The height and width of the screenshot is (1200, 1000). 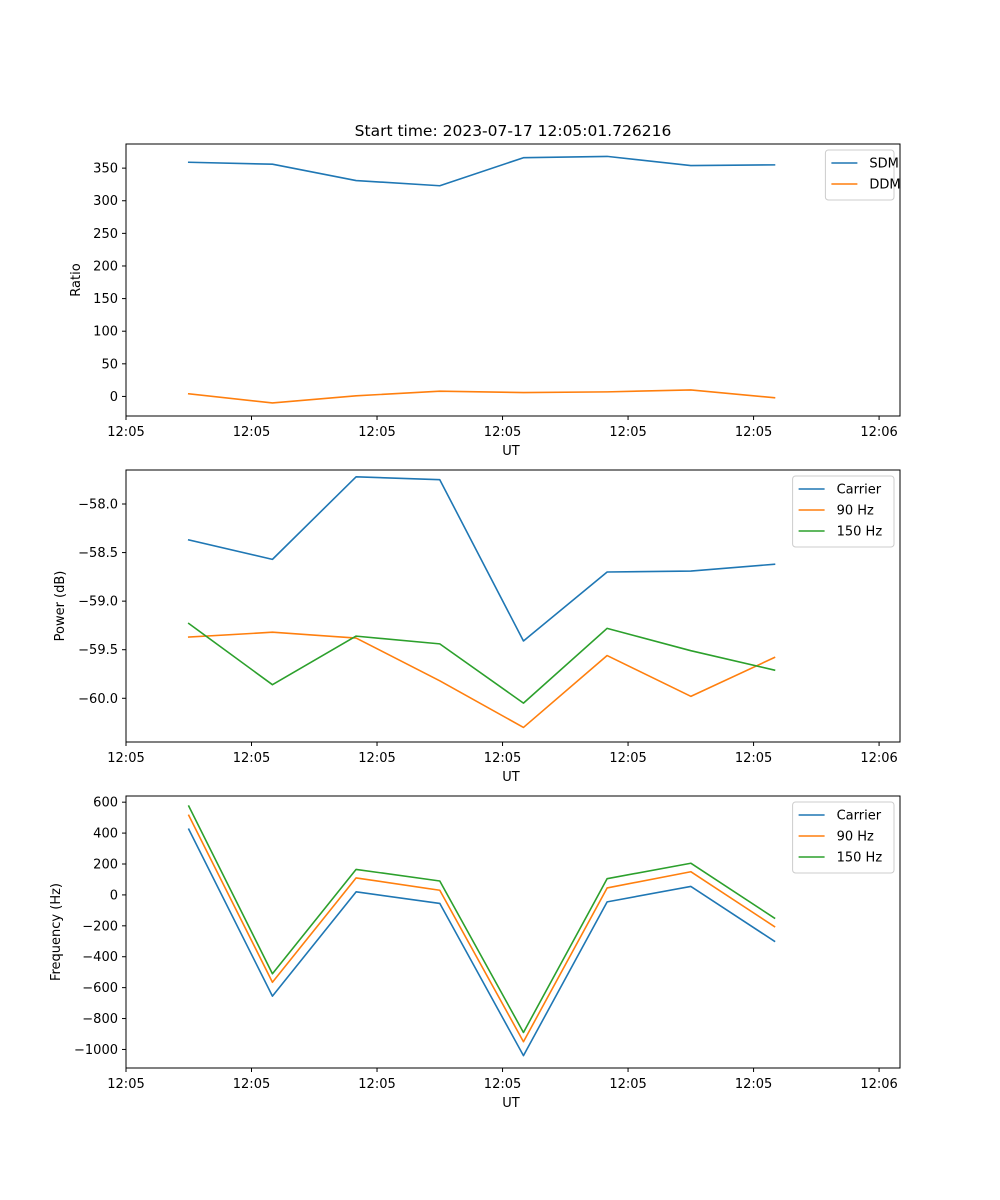 What do you see at coordinates (76, 279) in the screenshot?
I see `y-axis-label: Ratio` at bounding box center [76, 279].